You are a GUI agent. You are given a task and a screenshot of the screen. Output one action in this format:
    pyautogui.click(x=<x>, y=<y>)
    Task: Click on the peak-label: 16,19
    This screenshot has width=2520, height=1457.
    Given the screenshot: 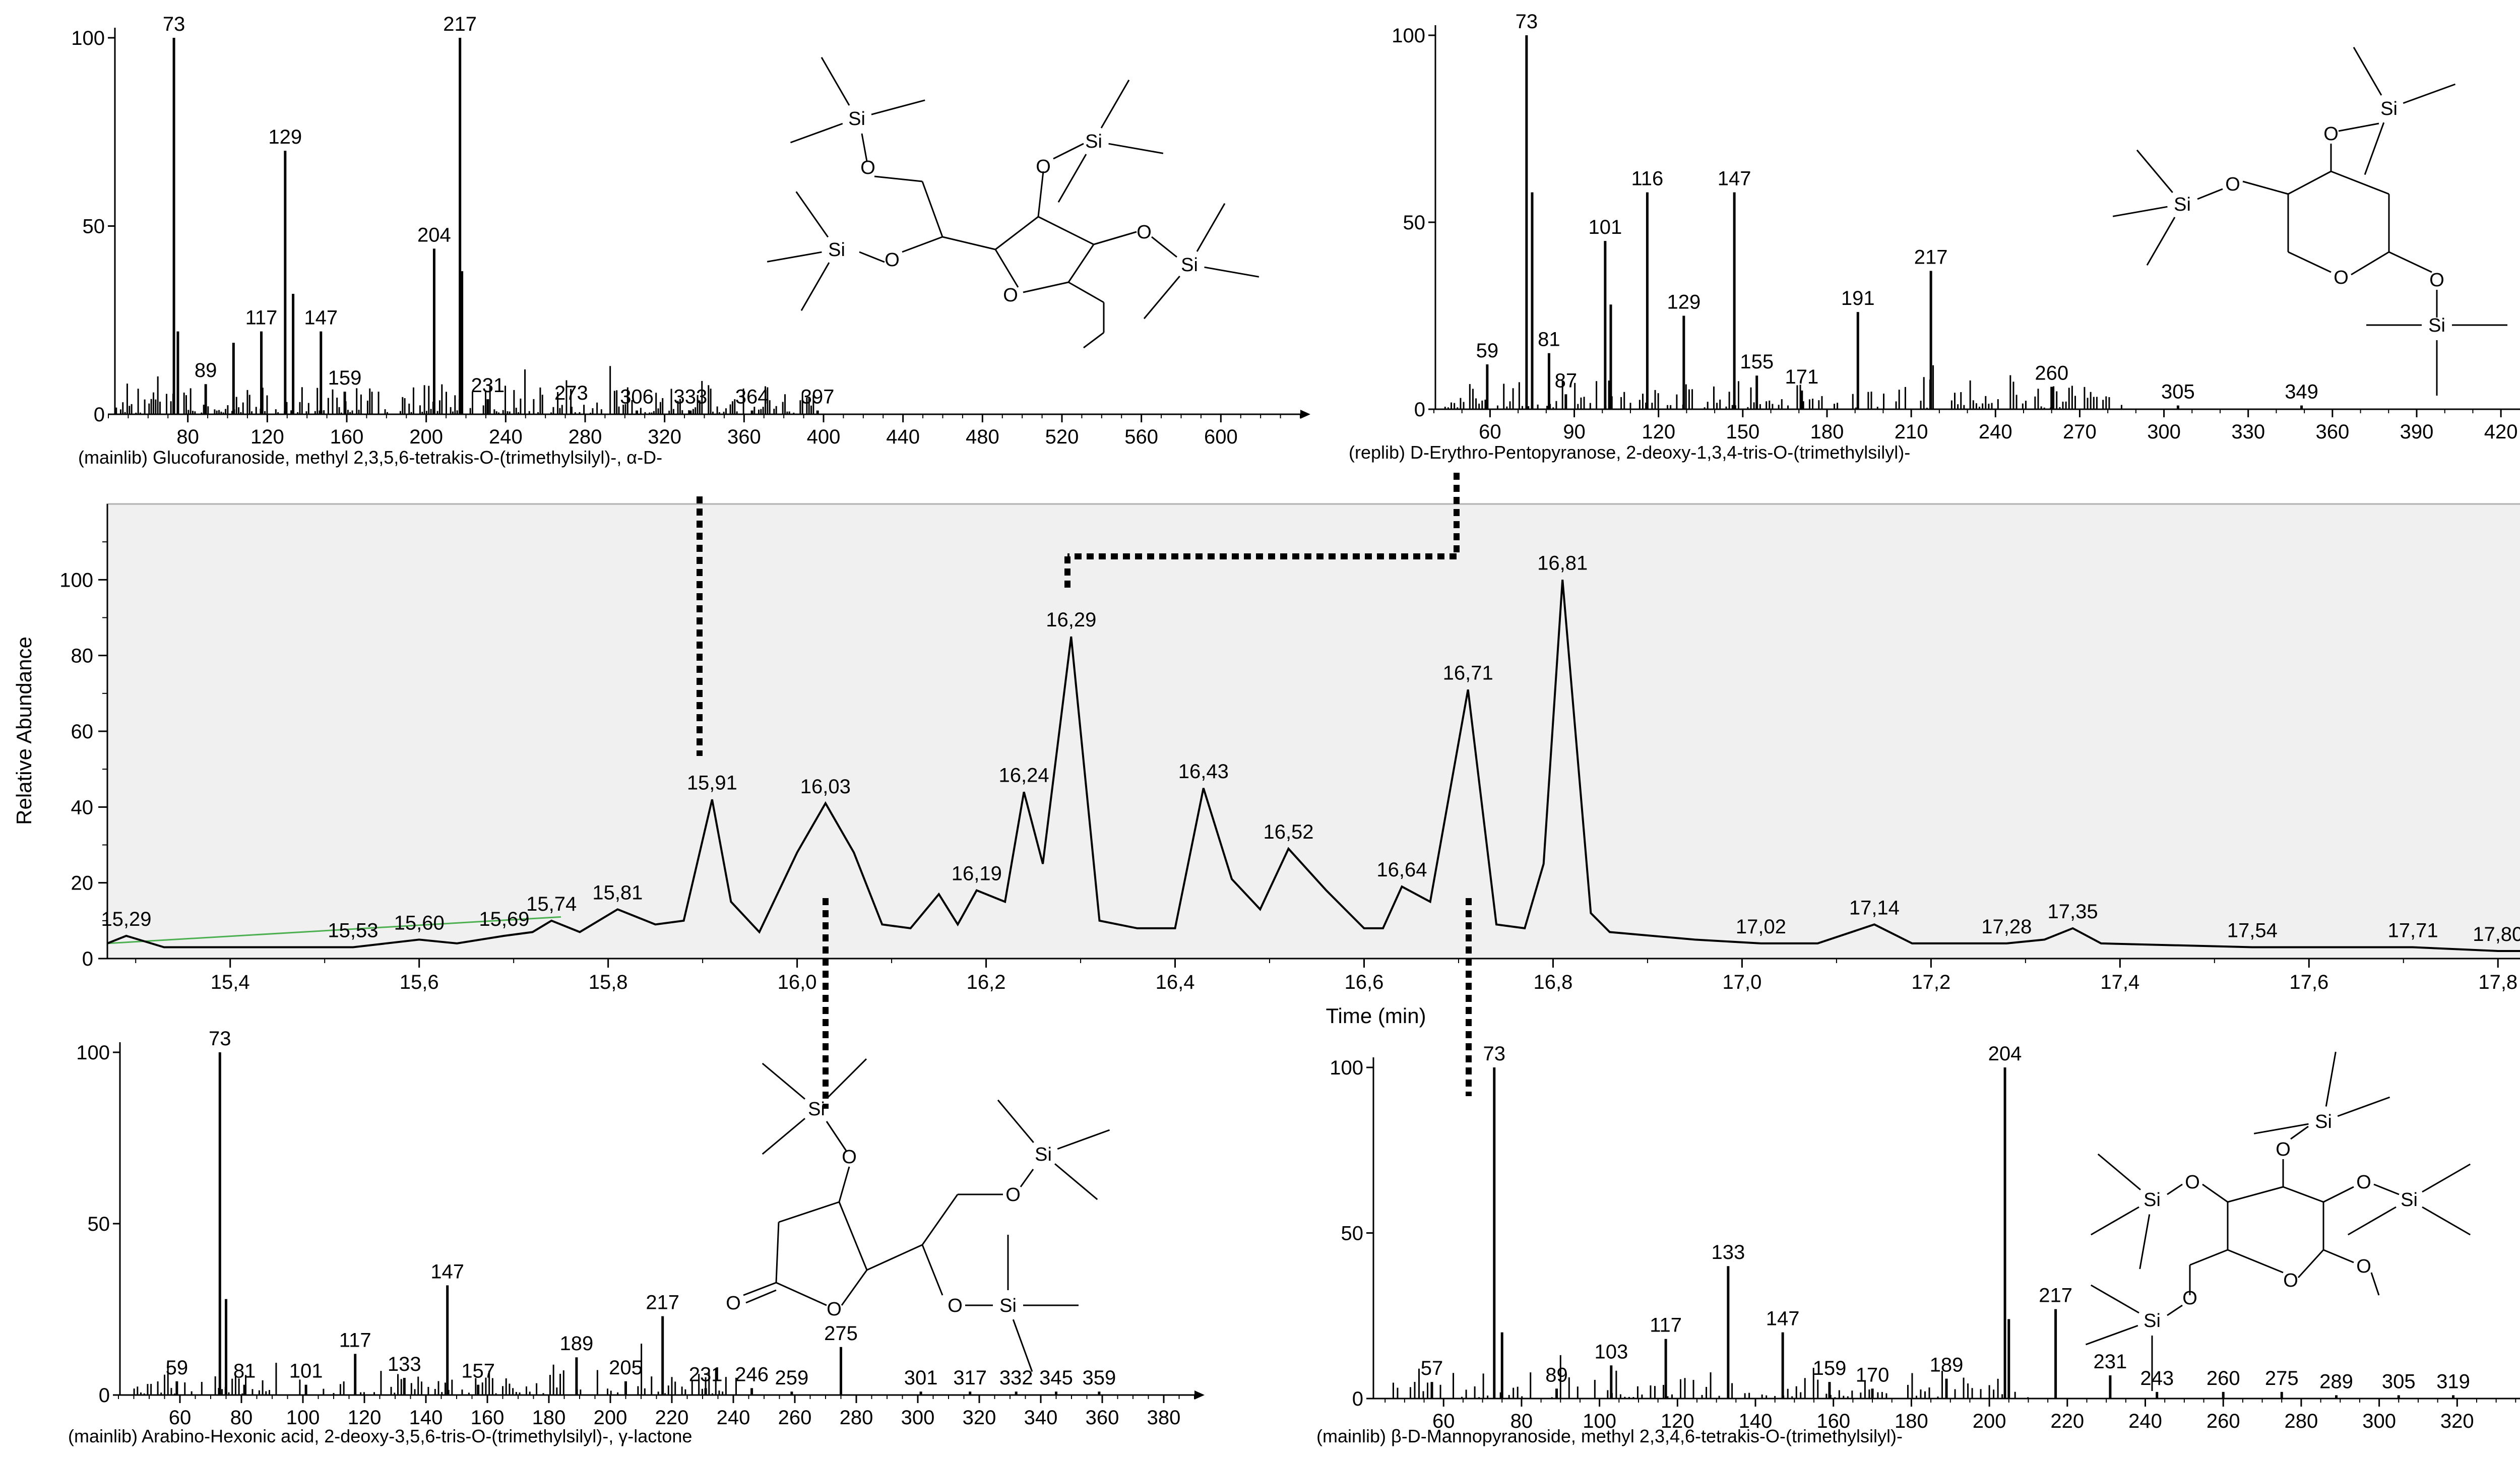 What is the action you would take?
    pyautogui.click(x=977, y=874)
    